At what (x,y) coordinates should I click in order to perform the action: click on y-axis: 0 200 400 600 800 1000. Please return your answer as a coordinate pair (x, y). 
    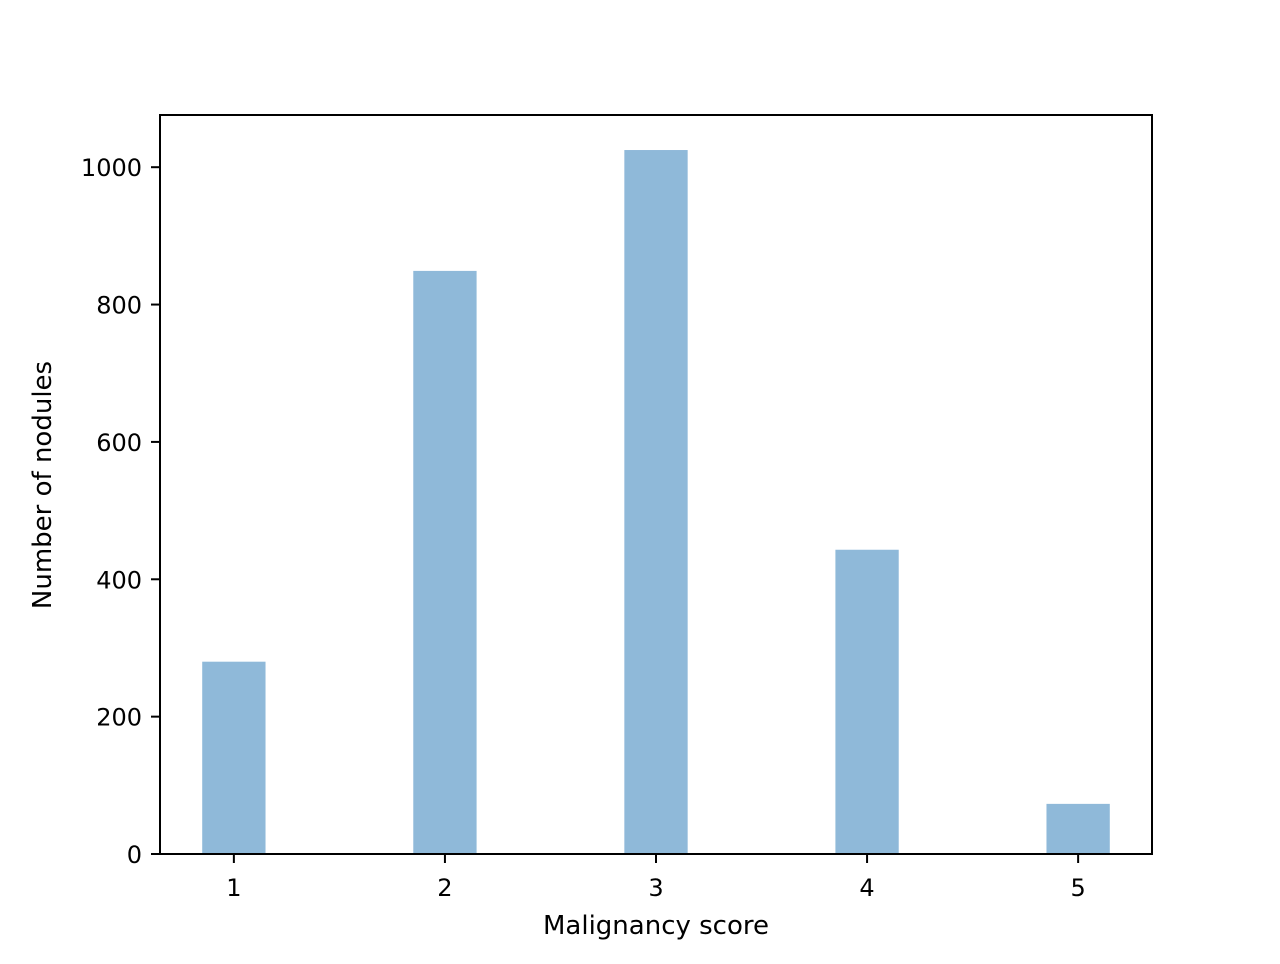
    Looking at the image, I should click on (120, 511).